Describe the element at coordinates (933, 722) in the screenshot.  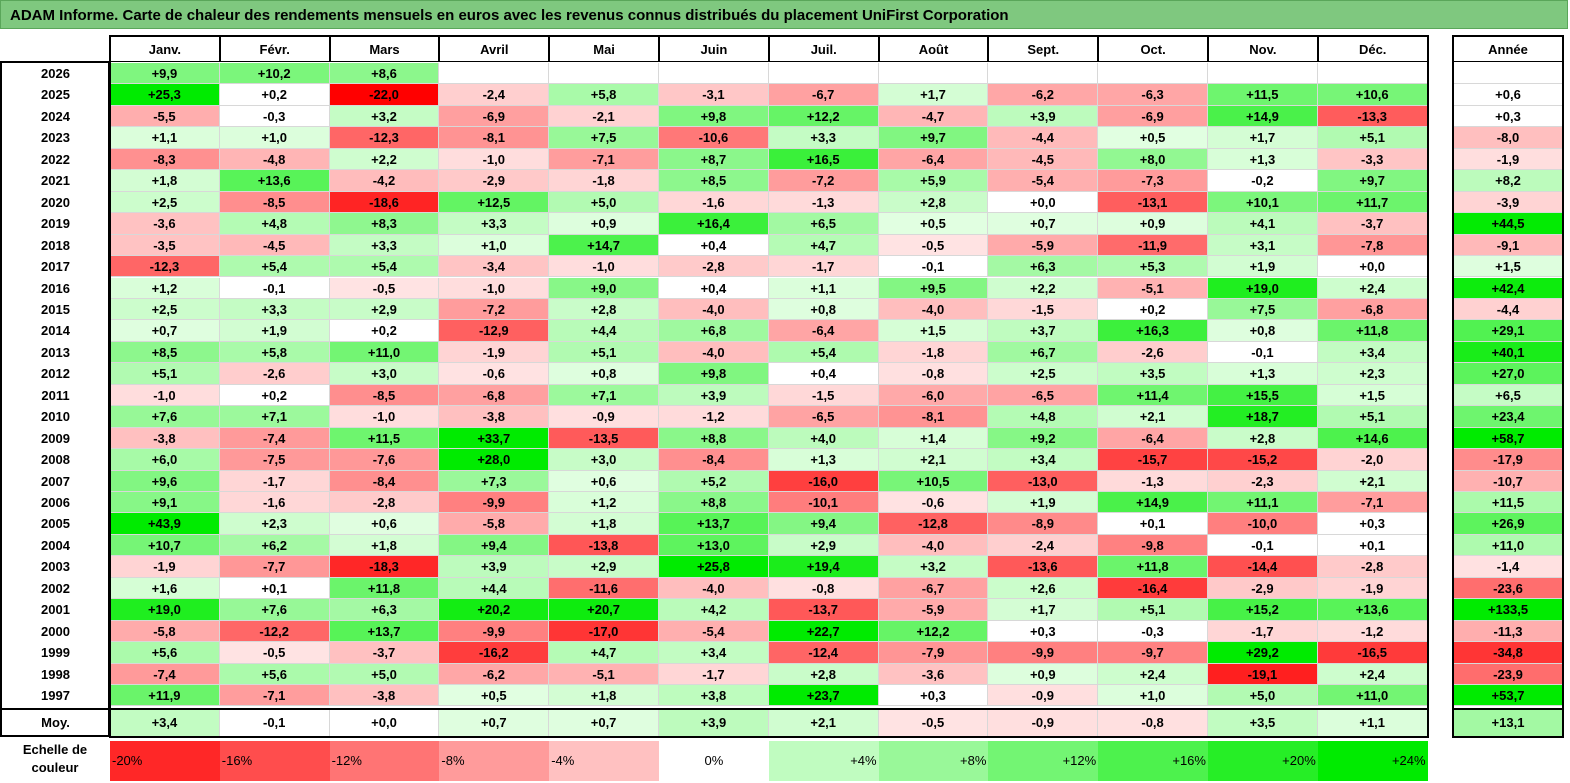
I see `average-cell: -0,5` at that location.